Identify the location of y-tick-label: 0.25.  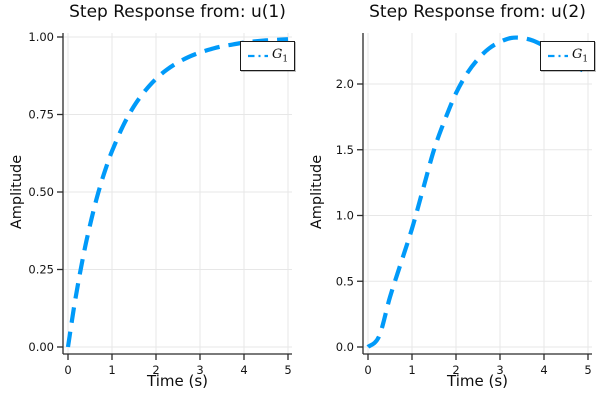
(41, 270).